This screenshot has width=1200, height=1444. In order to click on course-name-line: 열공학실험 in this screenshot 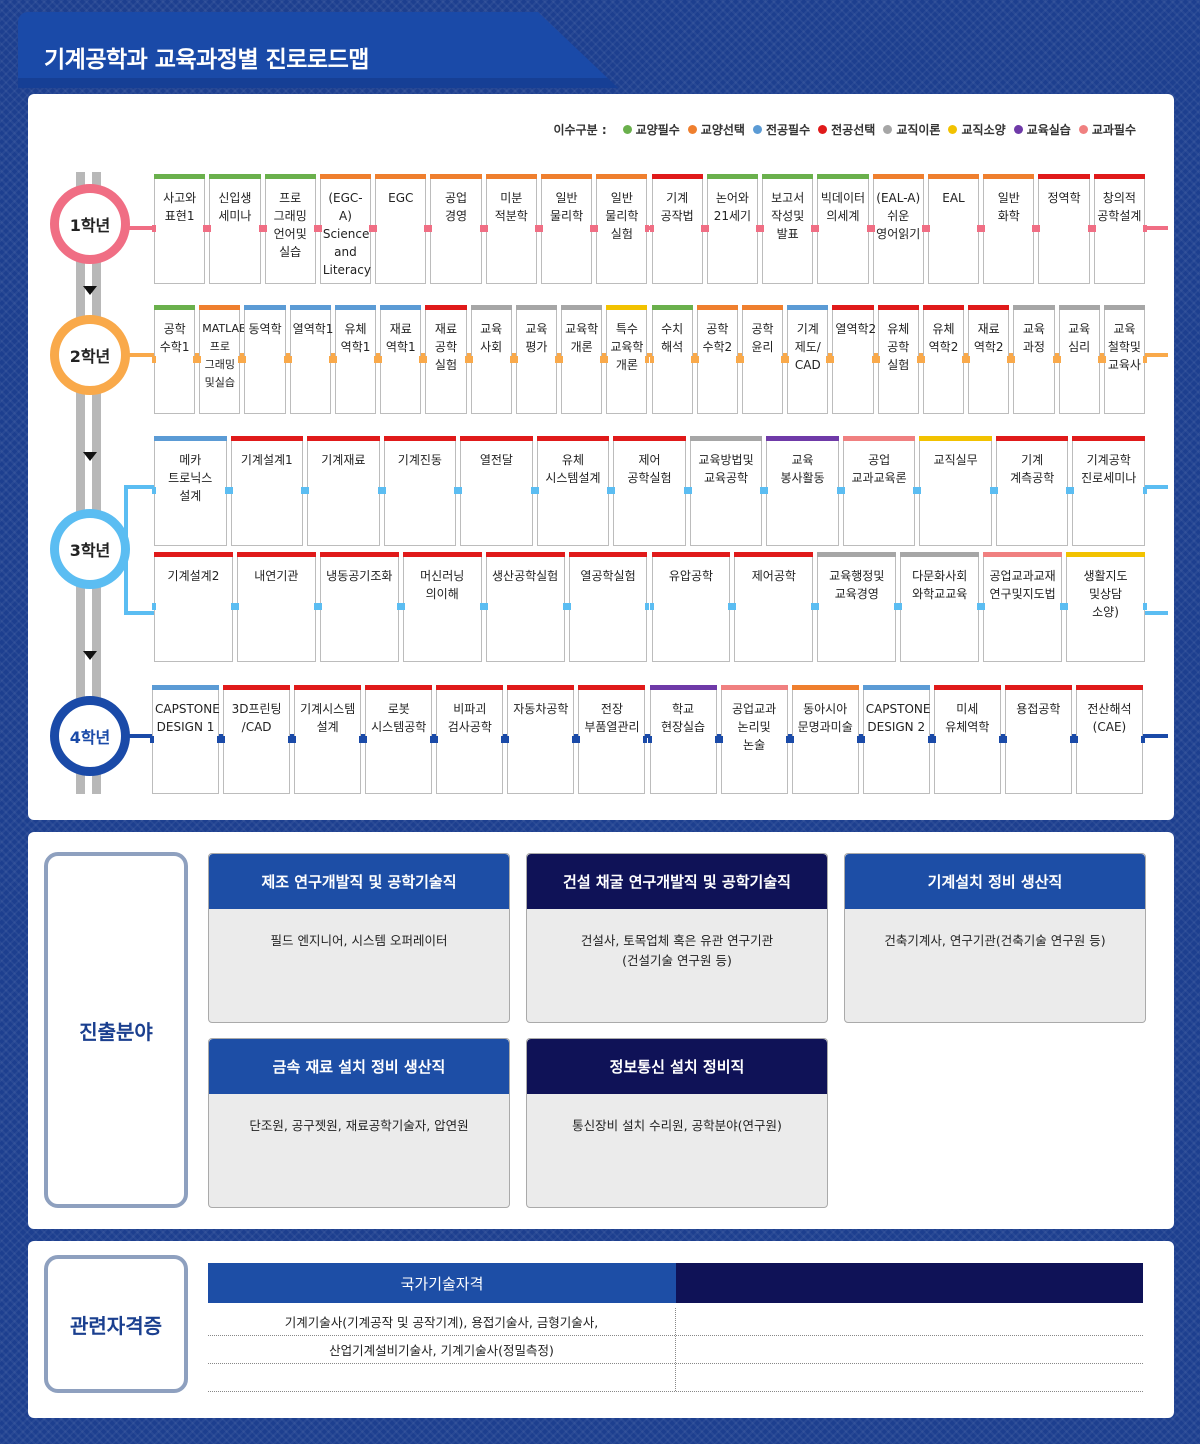, I will do `click(608, 576)`.